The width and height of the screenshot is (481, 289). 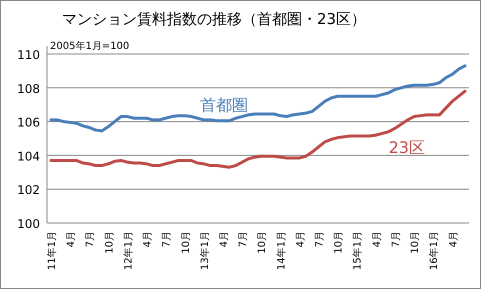 I want to click on x-tick-label: 12年1月, so click(x=128, y=250).